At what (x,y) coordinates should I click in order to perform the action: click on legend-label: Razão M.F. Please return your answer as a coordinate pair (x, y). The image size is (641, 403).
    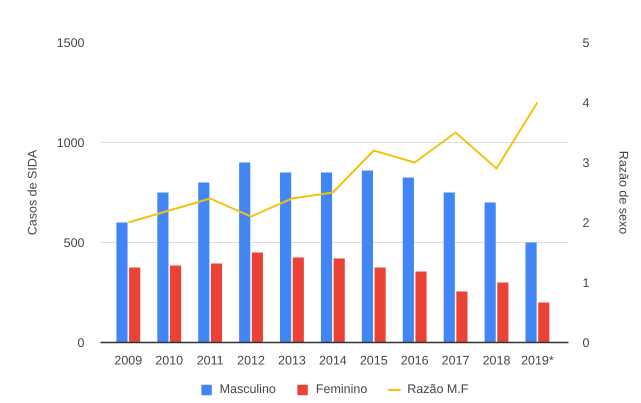
    Looking at the image, I should click on (437, 389).